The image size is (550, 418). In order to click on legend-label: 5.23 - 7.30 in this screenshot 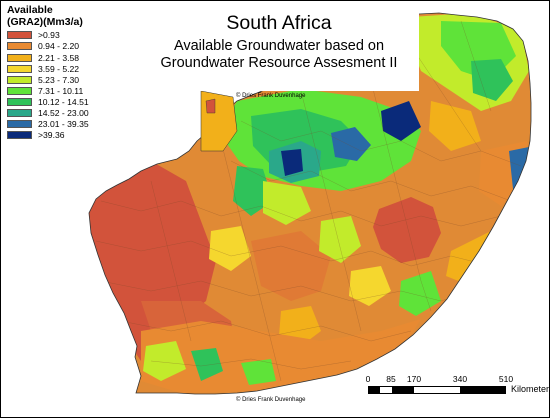, I will do `click(59, 79)`.